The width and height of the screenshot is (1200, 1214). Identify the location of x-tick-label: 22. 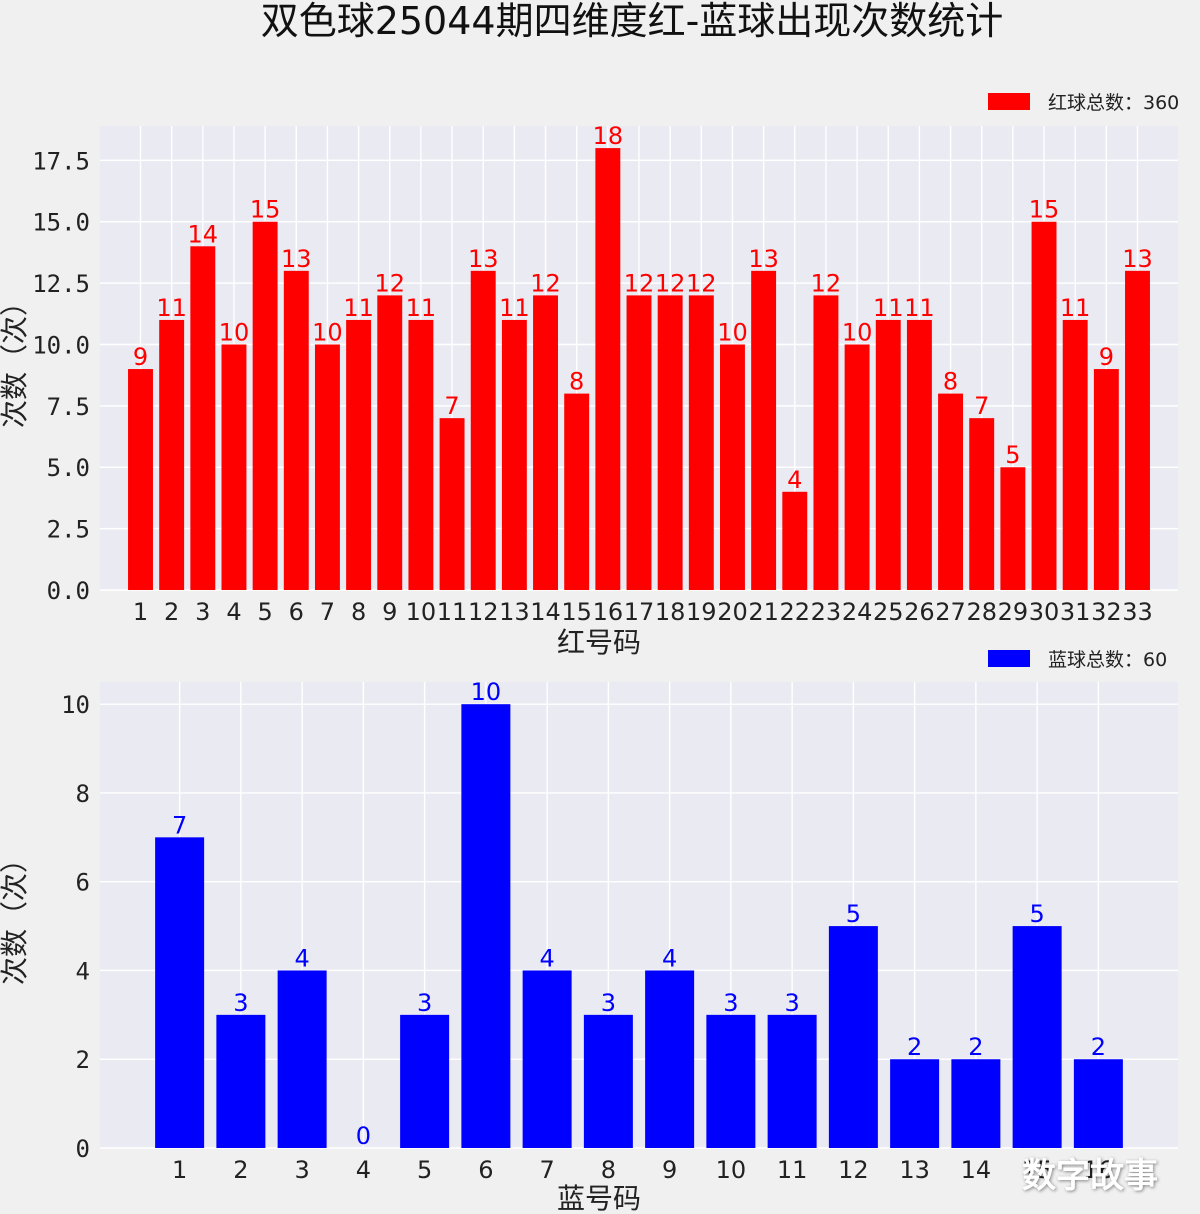
(795, 612).